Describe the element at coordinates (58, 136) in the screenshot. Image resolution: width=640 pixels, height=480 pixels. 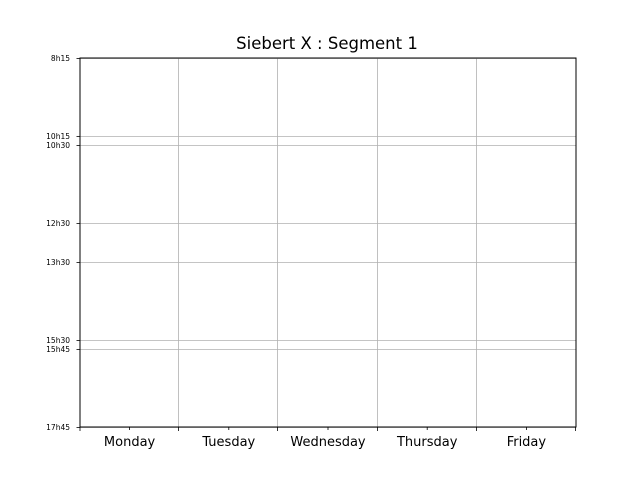
I see `y-tick-label: 10h15` at that location.